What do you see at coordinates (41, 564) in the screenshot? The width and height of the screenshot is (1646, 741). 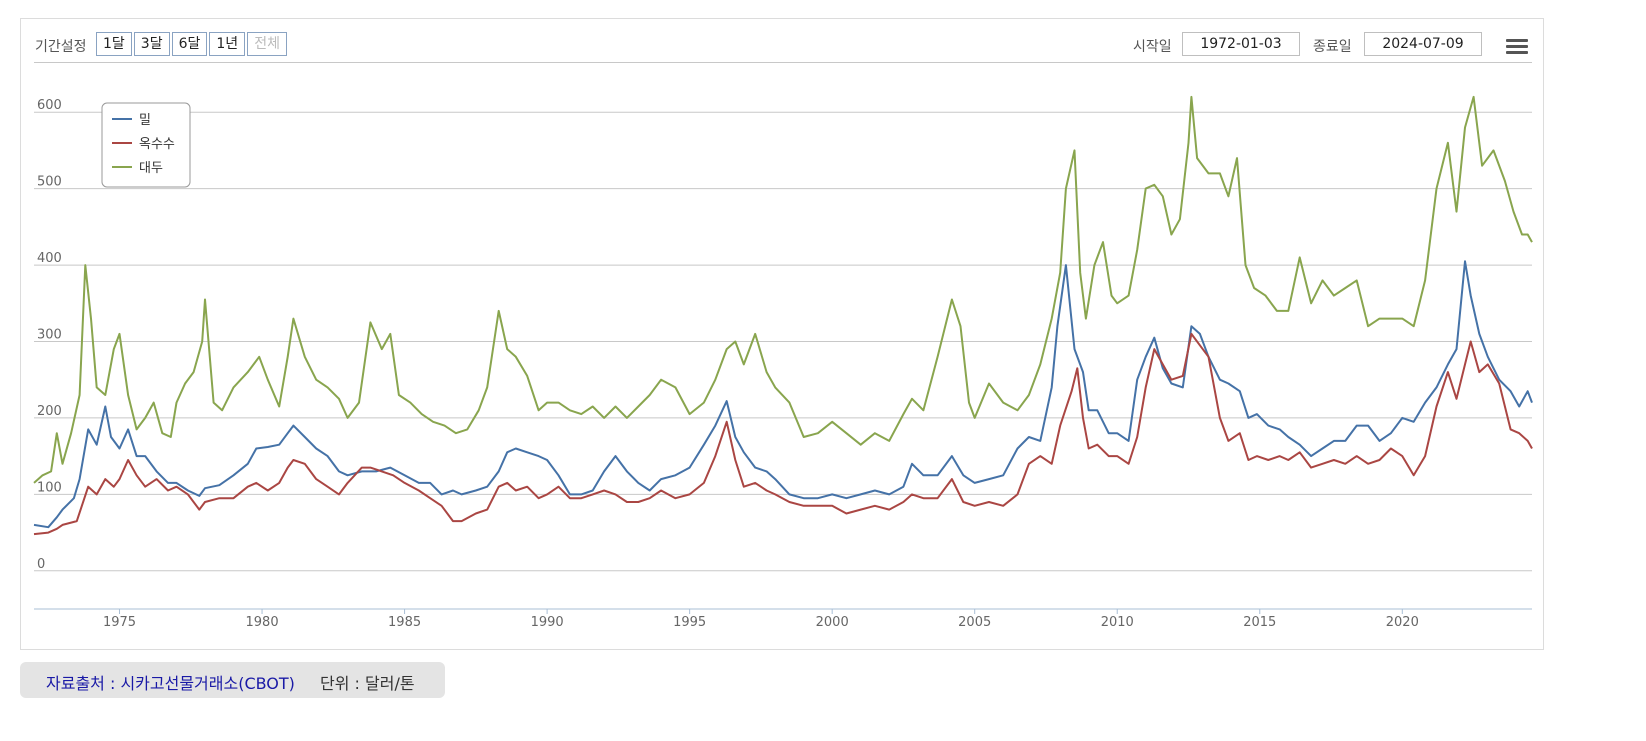 I see `y-tick-label: 0` at bounding box center [41, 564].